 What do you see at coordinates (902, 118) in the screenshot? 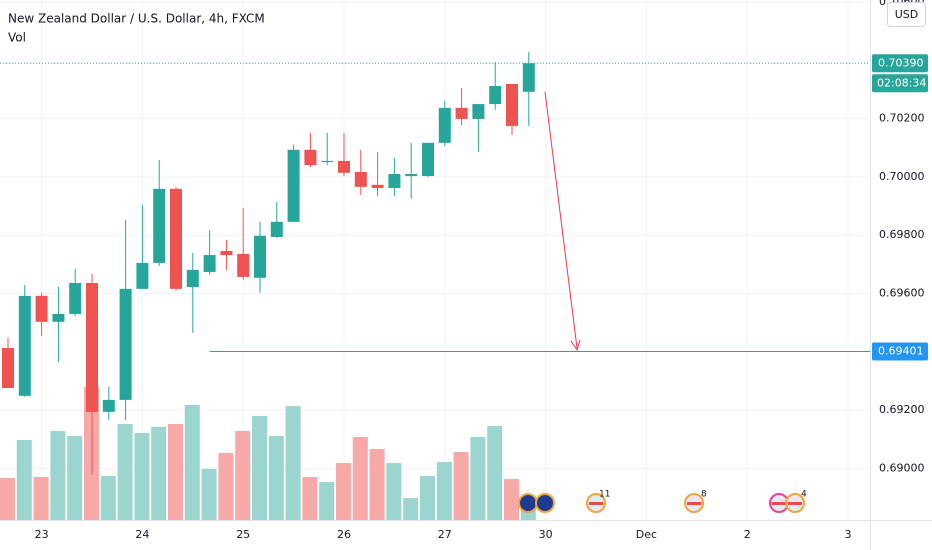
I see `y-tick-label: 0.70200` at bounding box center [902, 118].